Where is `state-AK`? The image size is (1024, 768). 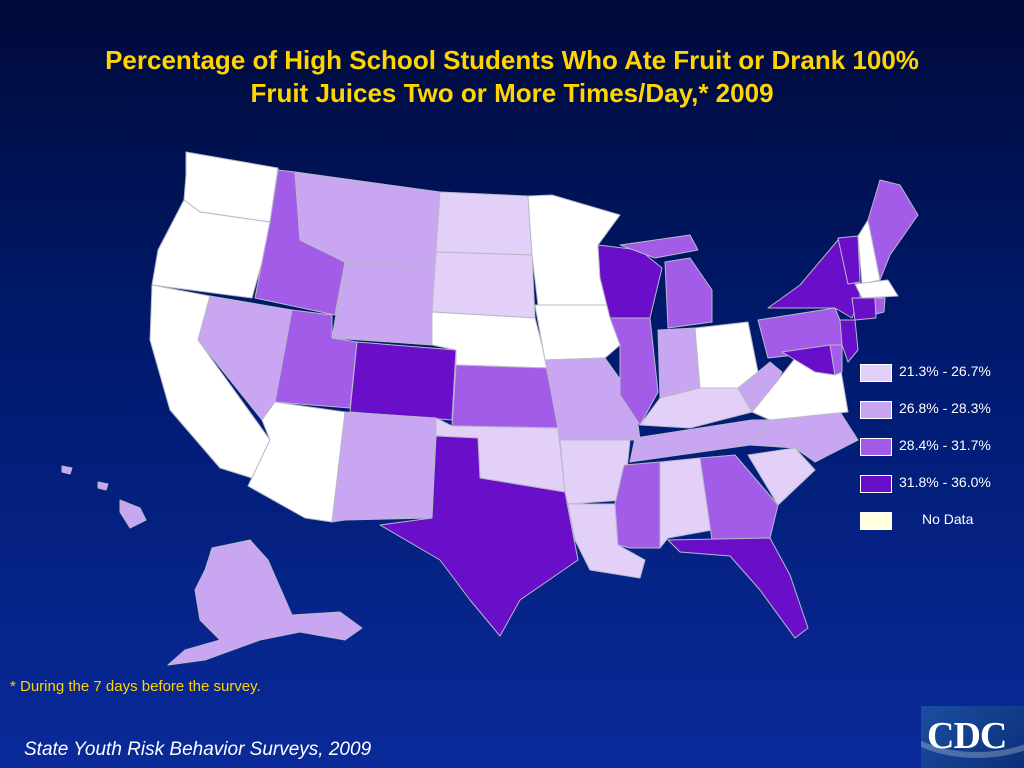
state-AK is located at coordinates (265, 602).